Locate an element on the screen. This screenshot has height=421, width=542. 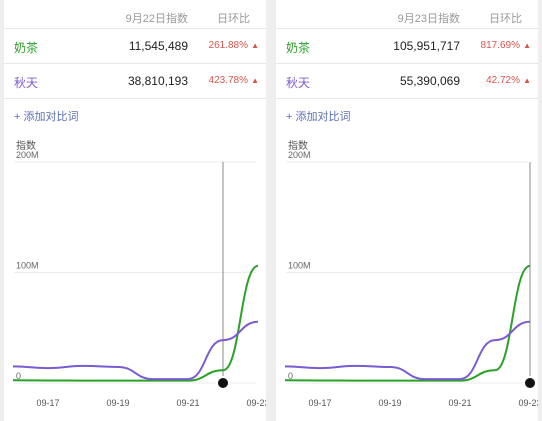
change-percent: 261.88% is located at coordinates (228, 45).